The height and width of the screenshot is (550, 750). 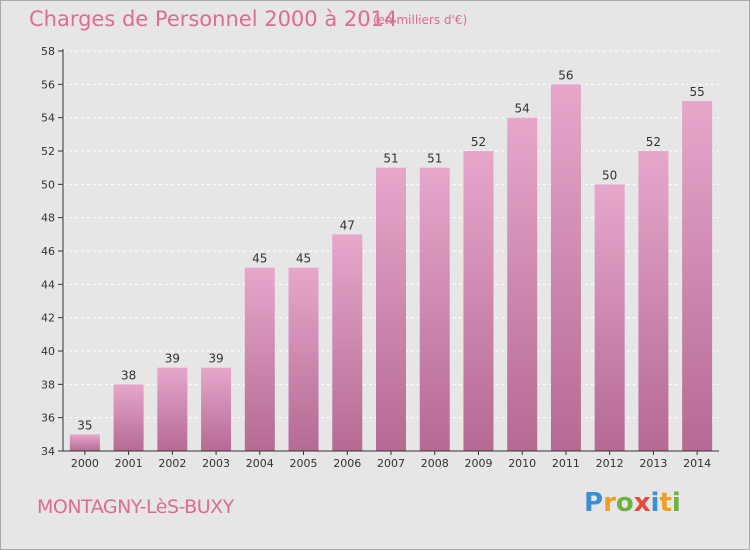 I want to click on bar-2013, so click(x=653, y=301).